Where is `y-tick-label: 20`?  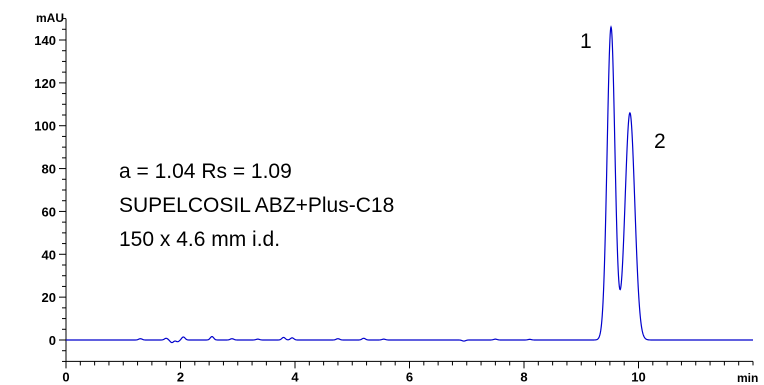
y-tick-label: 20 is located at coordinates (49, 297).